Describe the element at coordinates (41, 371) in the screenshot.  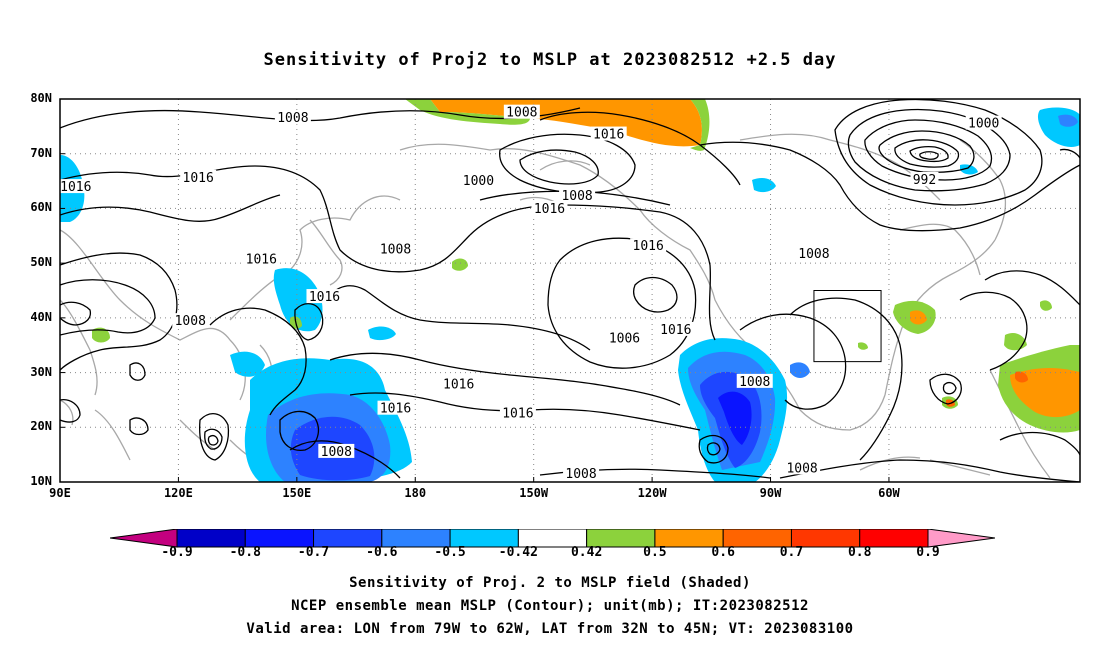
I see `lat-label: 30N` at that location.